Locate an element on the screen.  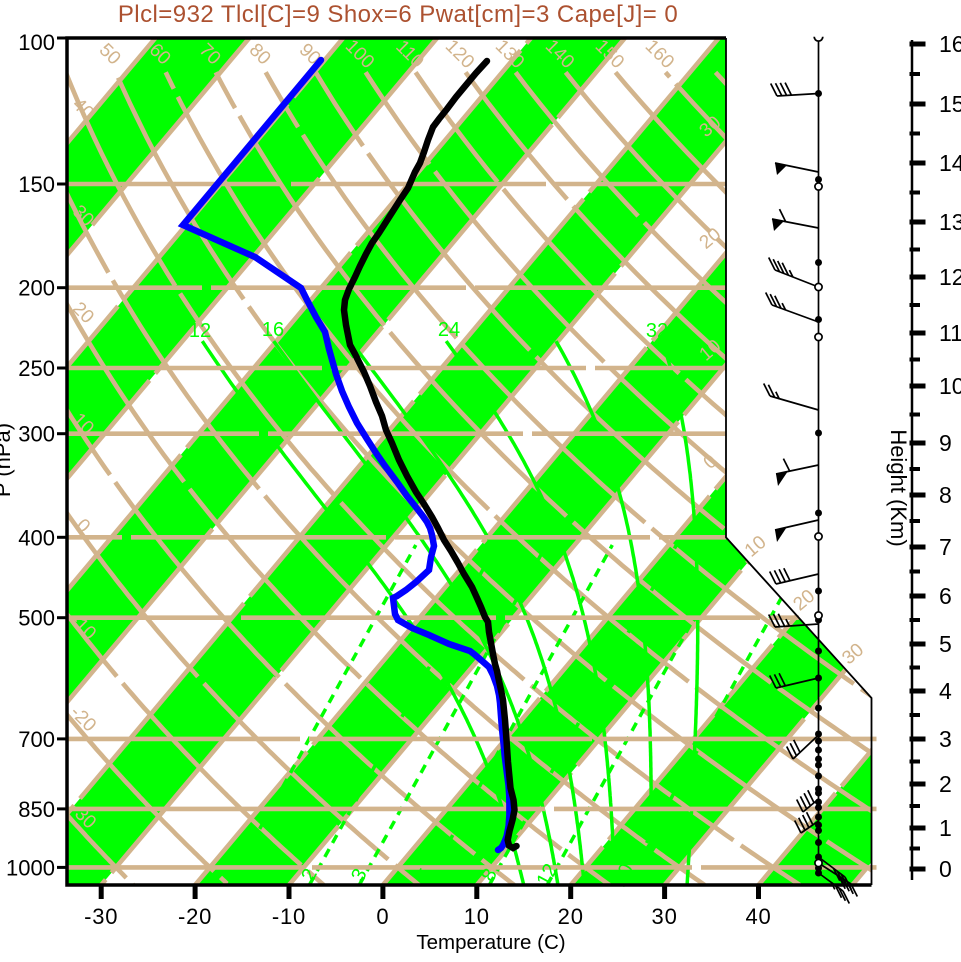
svg-text: Height (Km) is located at coordinates (898, 487).